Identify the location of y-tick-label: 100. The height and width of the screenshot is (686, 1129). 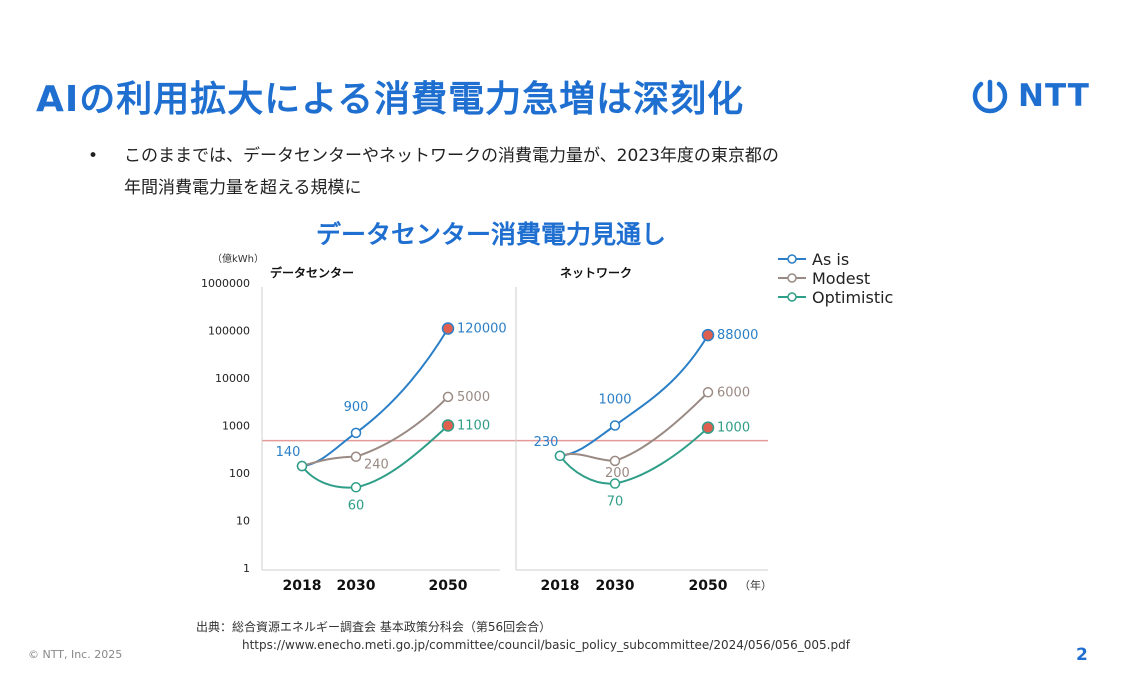
(239, 473).